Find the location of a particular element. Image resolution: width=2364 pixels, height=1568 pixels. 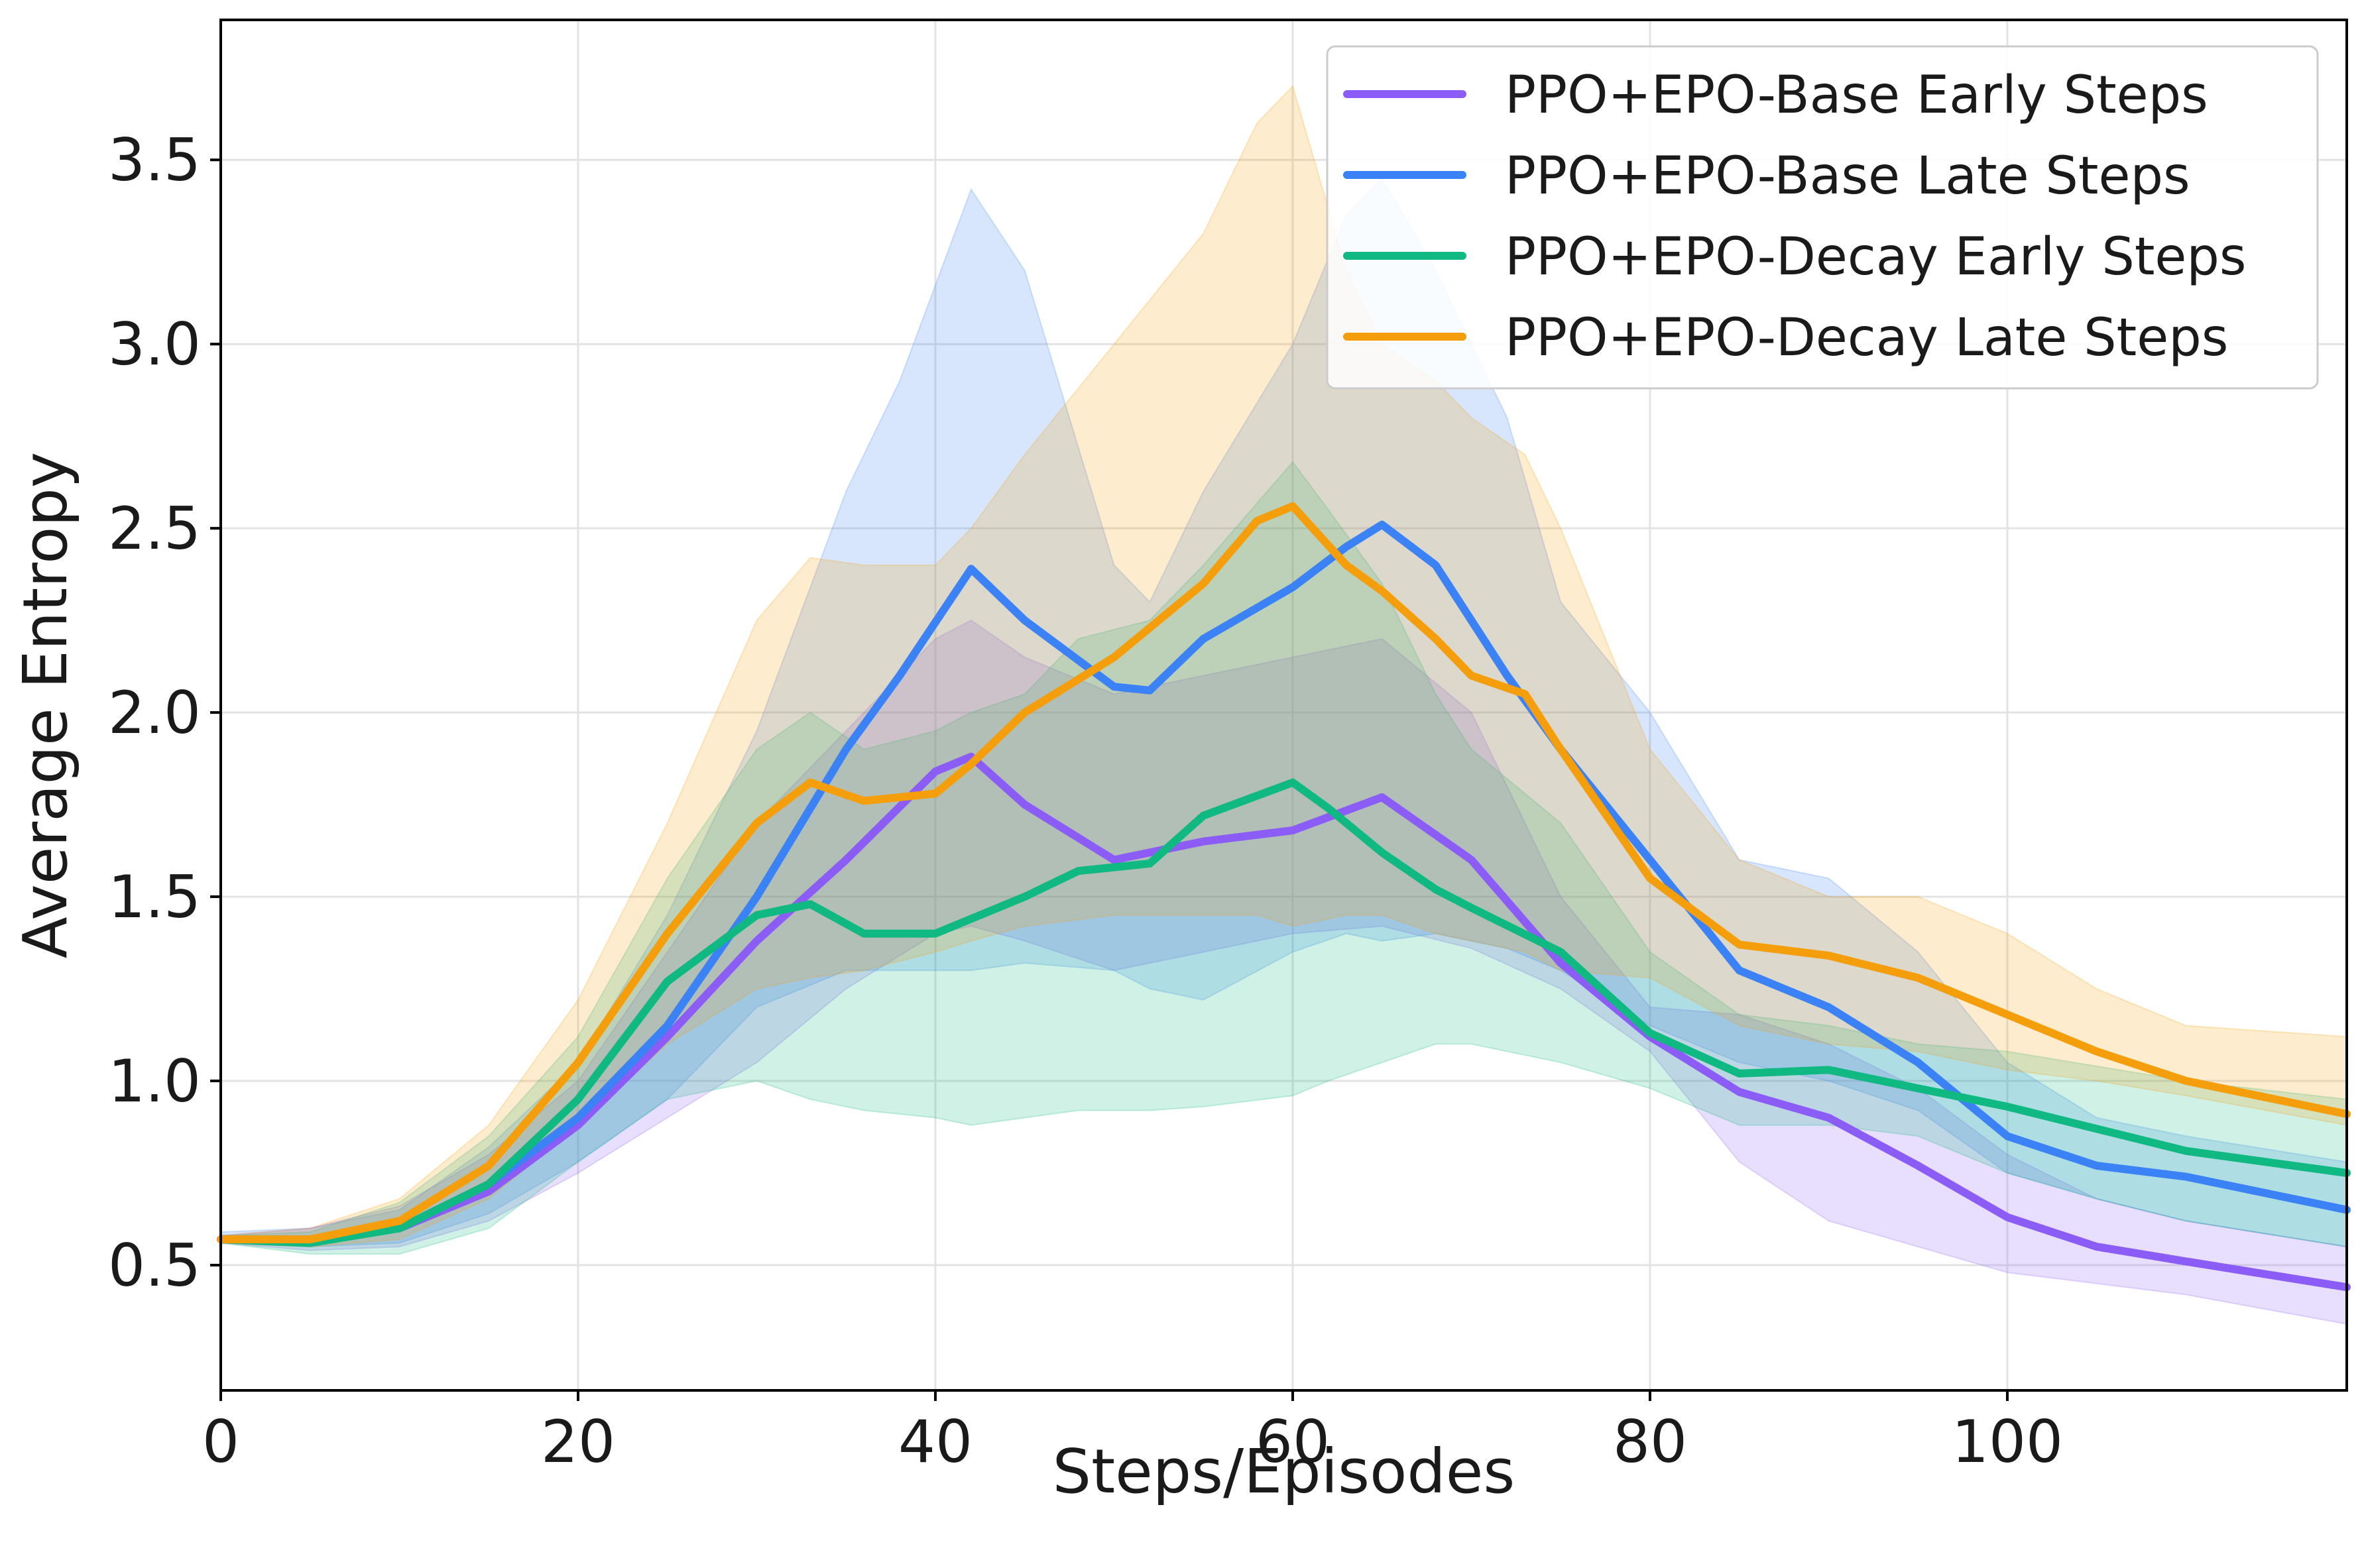

legend-label-1: PPO+EPO-Base Early Steps is located at coordinates (1857, 95).